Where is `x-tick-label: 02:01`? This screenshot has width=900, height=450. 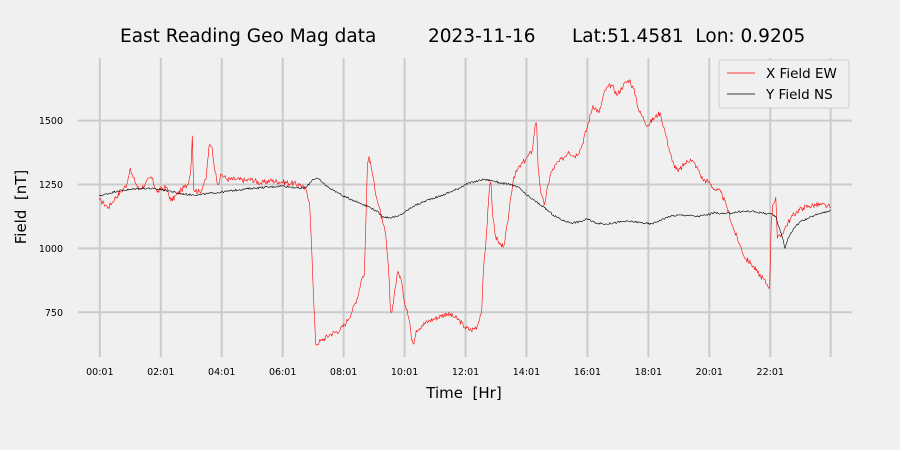
x-tick-label: 02:01 is located at coordinates (160, 372).